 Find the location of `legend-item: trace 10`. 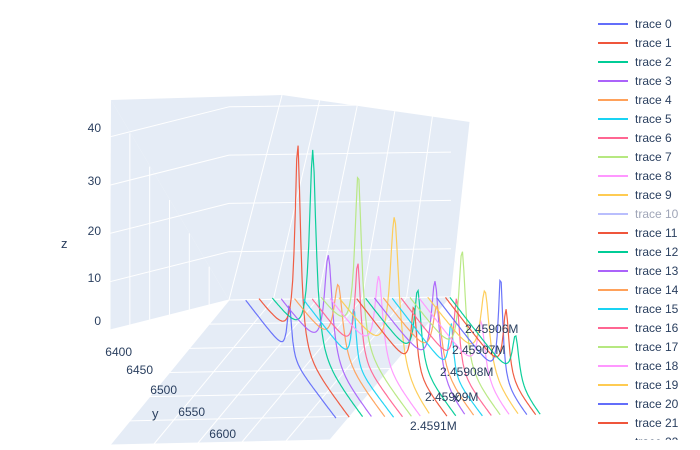

legend-item: trace 10 is located at coordinates (649, 213).